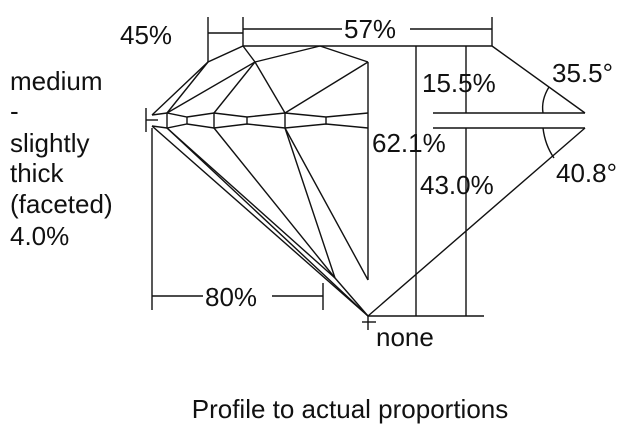 This screenshot has width=640, height=430. Describe the element at coordinates (146, 35) in the screenshot. I see `crown-label: 45%` at that location.